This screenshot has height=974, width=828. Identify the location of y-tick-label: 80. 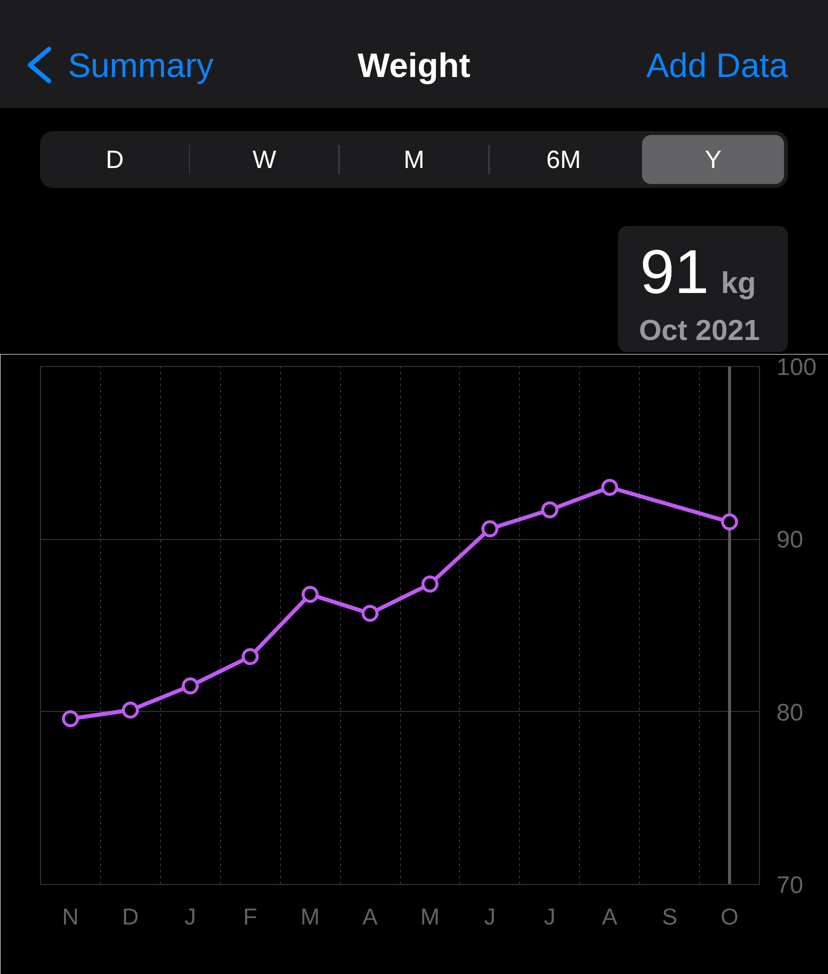
(790, 712).